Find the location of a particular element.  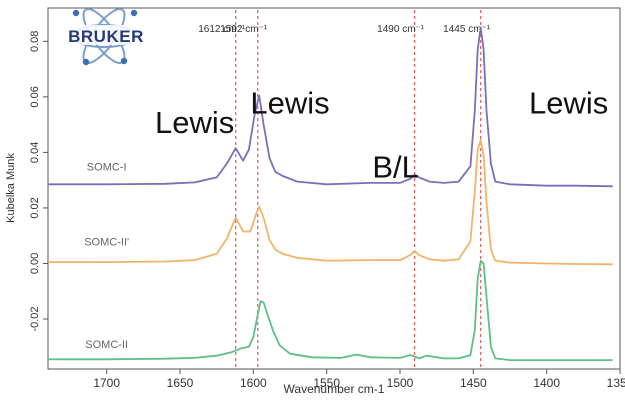

x-tick-label: 1650 is located at coordinates (180, 383).